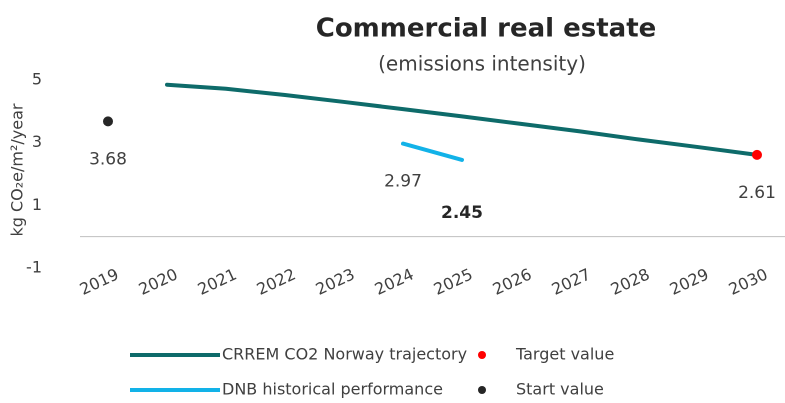 The width and height of the screenshot is (785, 403). What do you see at coordinates (108, 159) in the screenshot?
I see `data-label: 3.68` at bounding box center [108, 159].